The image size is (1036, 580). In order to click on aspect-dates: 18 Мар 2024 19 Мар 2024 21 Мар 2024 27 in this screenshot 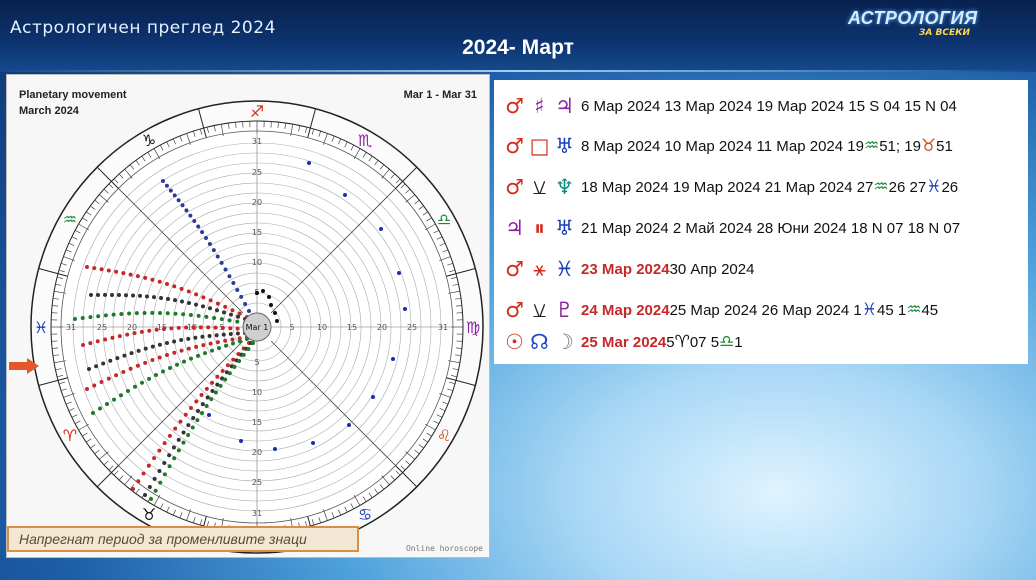, I will do `click(727, 187)`.